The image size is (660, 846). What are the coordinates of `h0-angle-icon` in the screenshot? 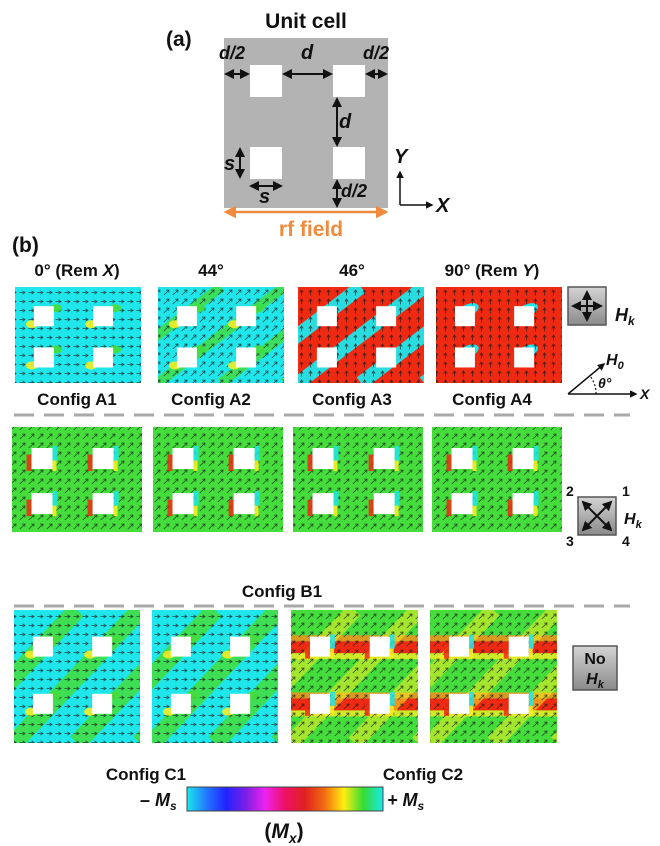 It's located at (602, 380).